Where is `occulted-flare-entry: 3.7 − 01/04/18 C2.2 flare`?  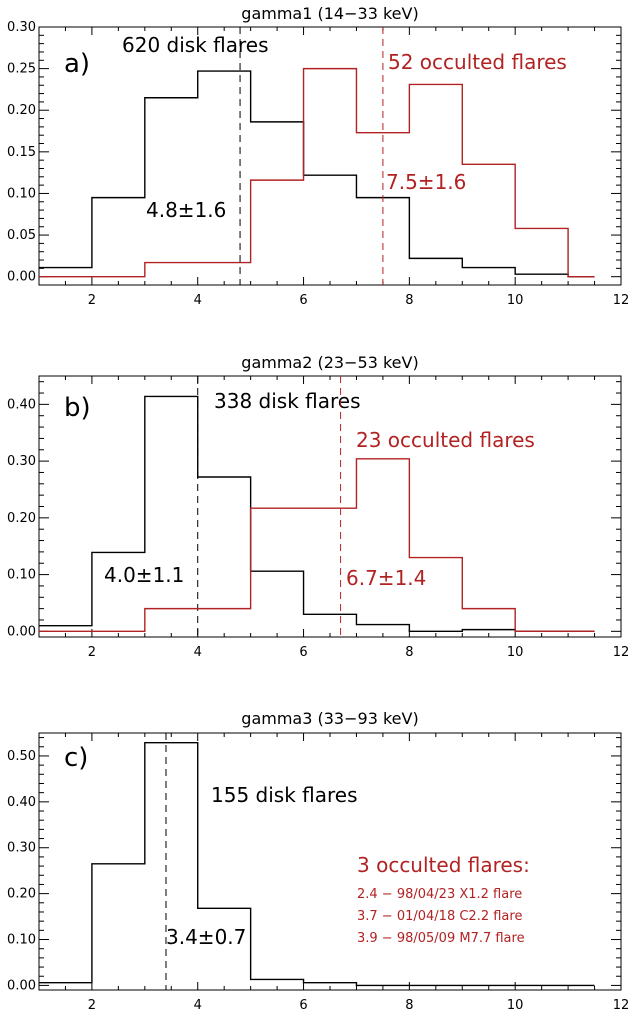
occulted-flare-entry: 3.7 − 01/04/18 C2.2 flare is located at coordinates (439, 916).